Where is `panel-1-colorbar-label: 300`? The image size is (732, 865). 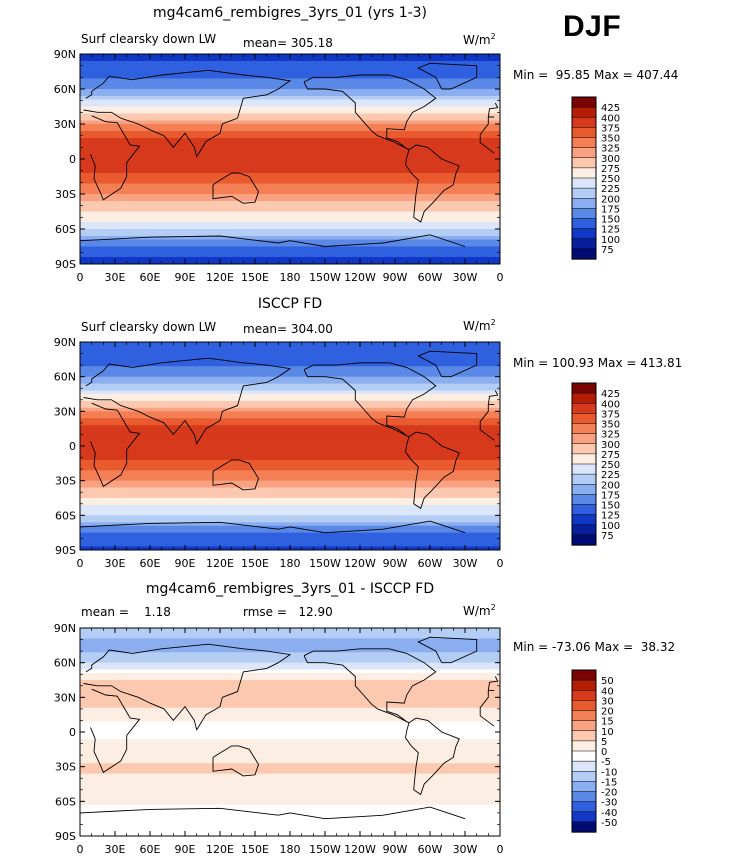 panel-1-colorbar-label: 300 is located at coordinates (610, 159).